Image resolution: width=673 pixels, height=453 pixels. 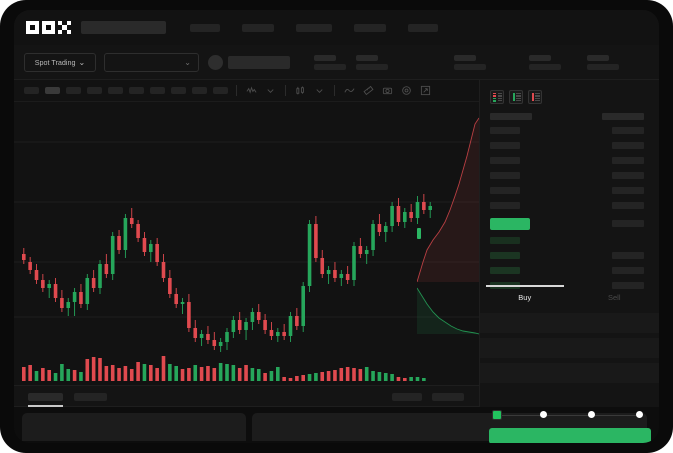 I want to click on camera-icon, so click(x=387, y=90).